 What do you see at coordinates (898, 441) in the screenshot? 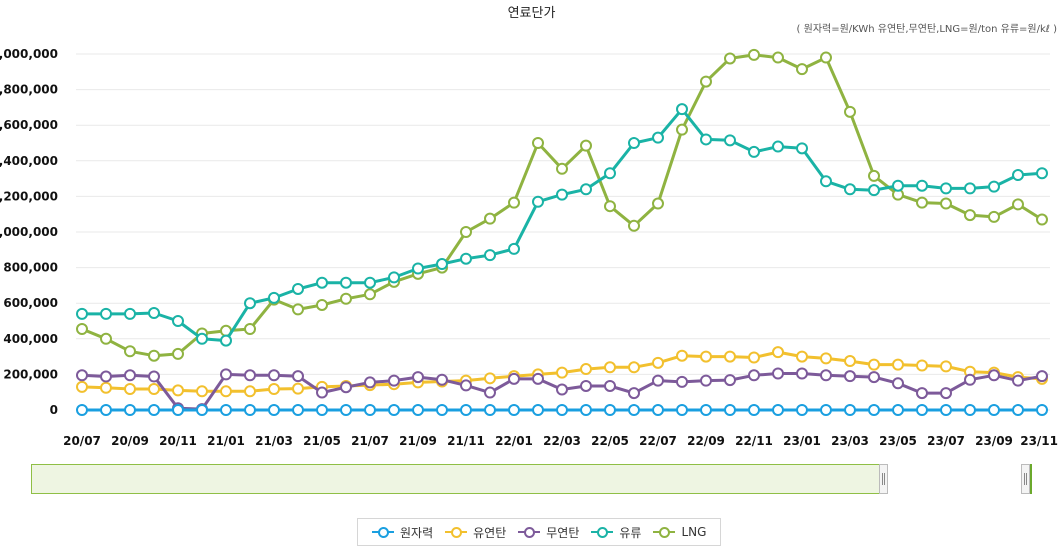
I see `x-tick-label: 23/05` at bounding box center [898, 441].